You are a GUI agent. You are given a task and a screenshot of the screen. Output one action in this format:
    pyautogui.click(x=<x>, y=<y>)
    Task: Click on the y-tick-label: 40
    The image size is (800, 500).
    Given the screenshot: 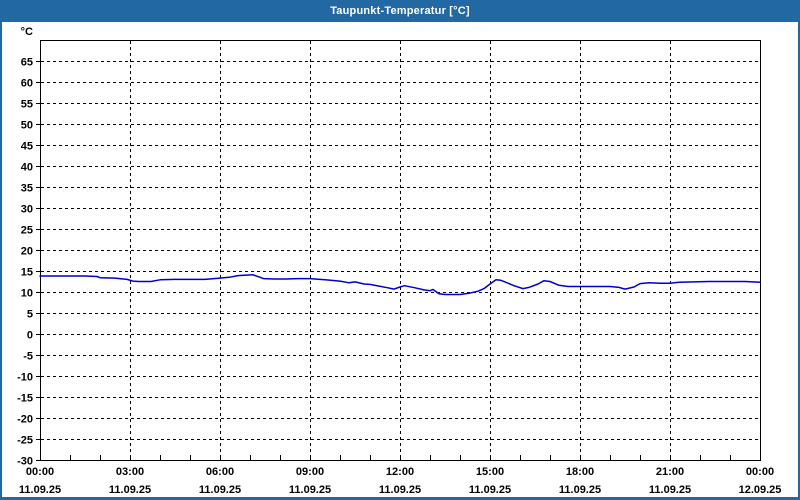 What is the action you would take?
    pyautogui.click(x=27, y=168)
    